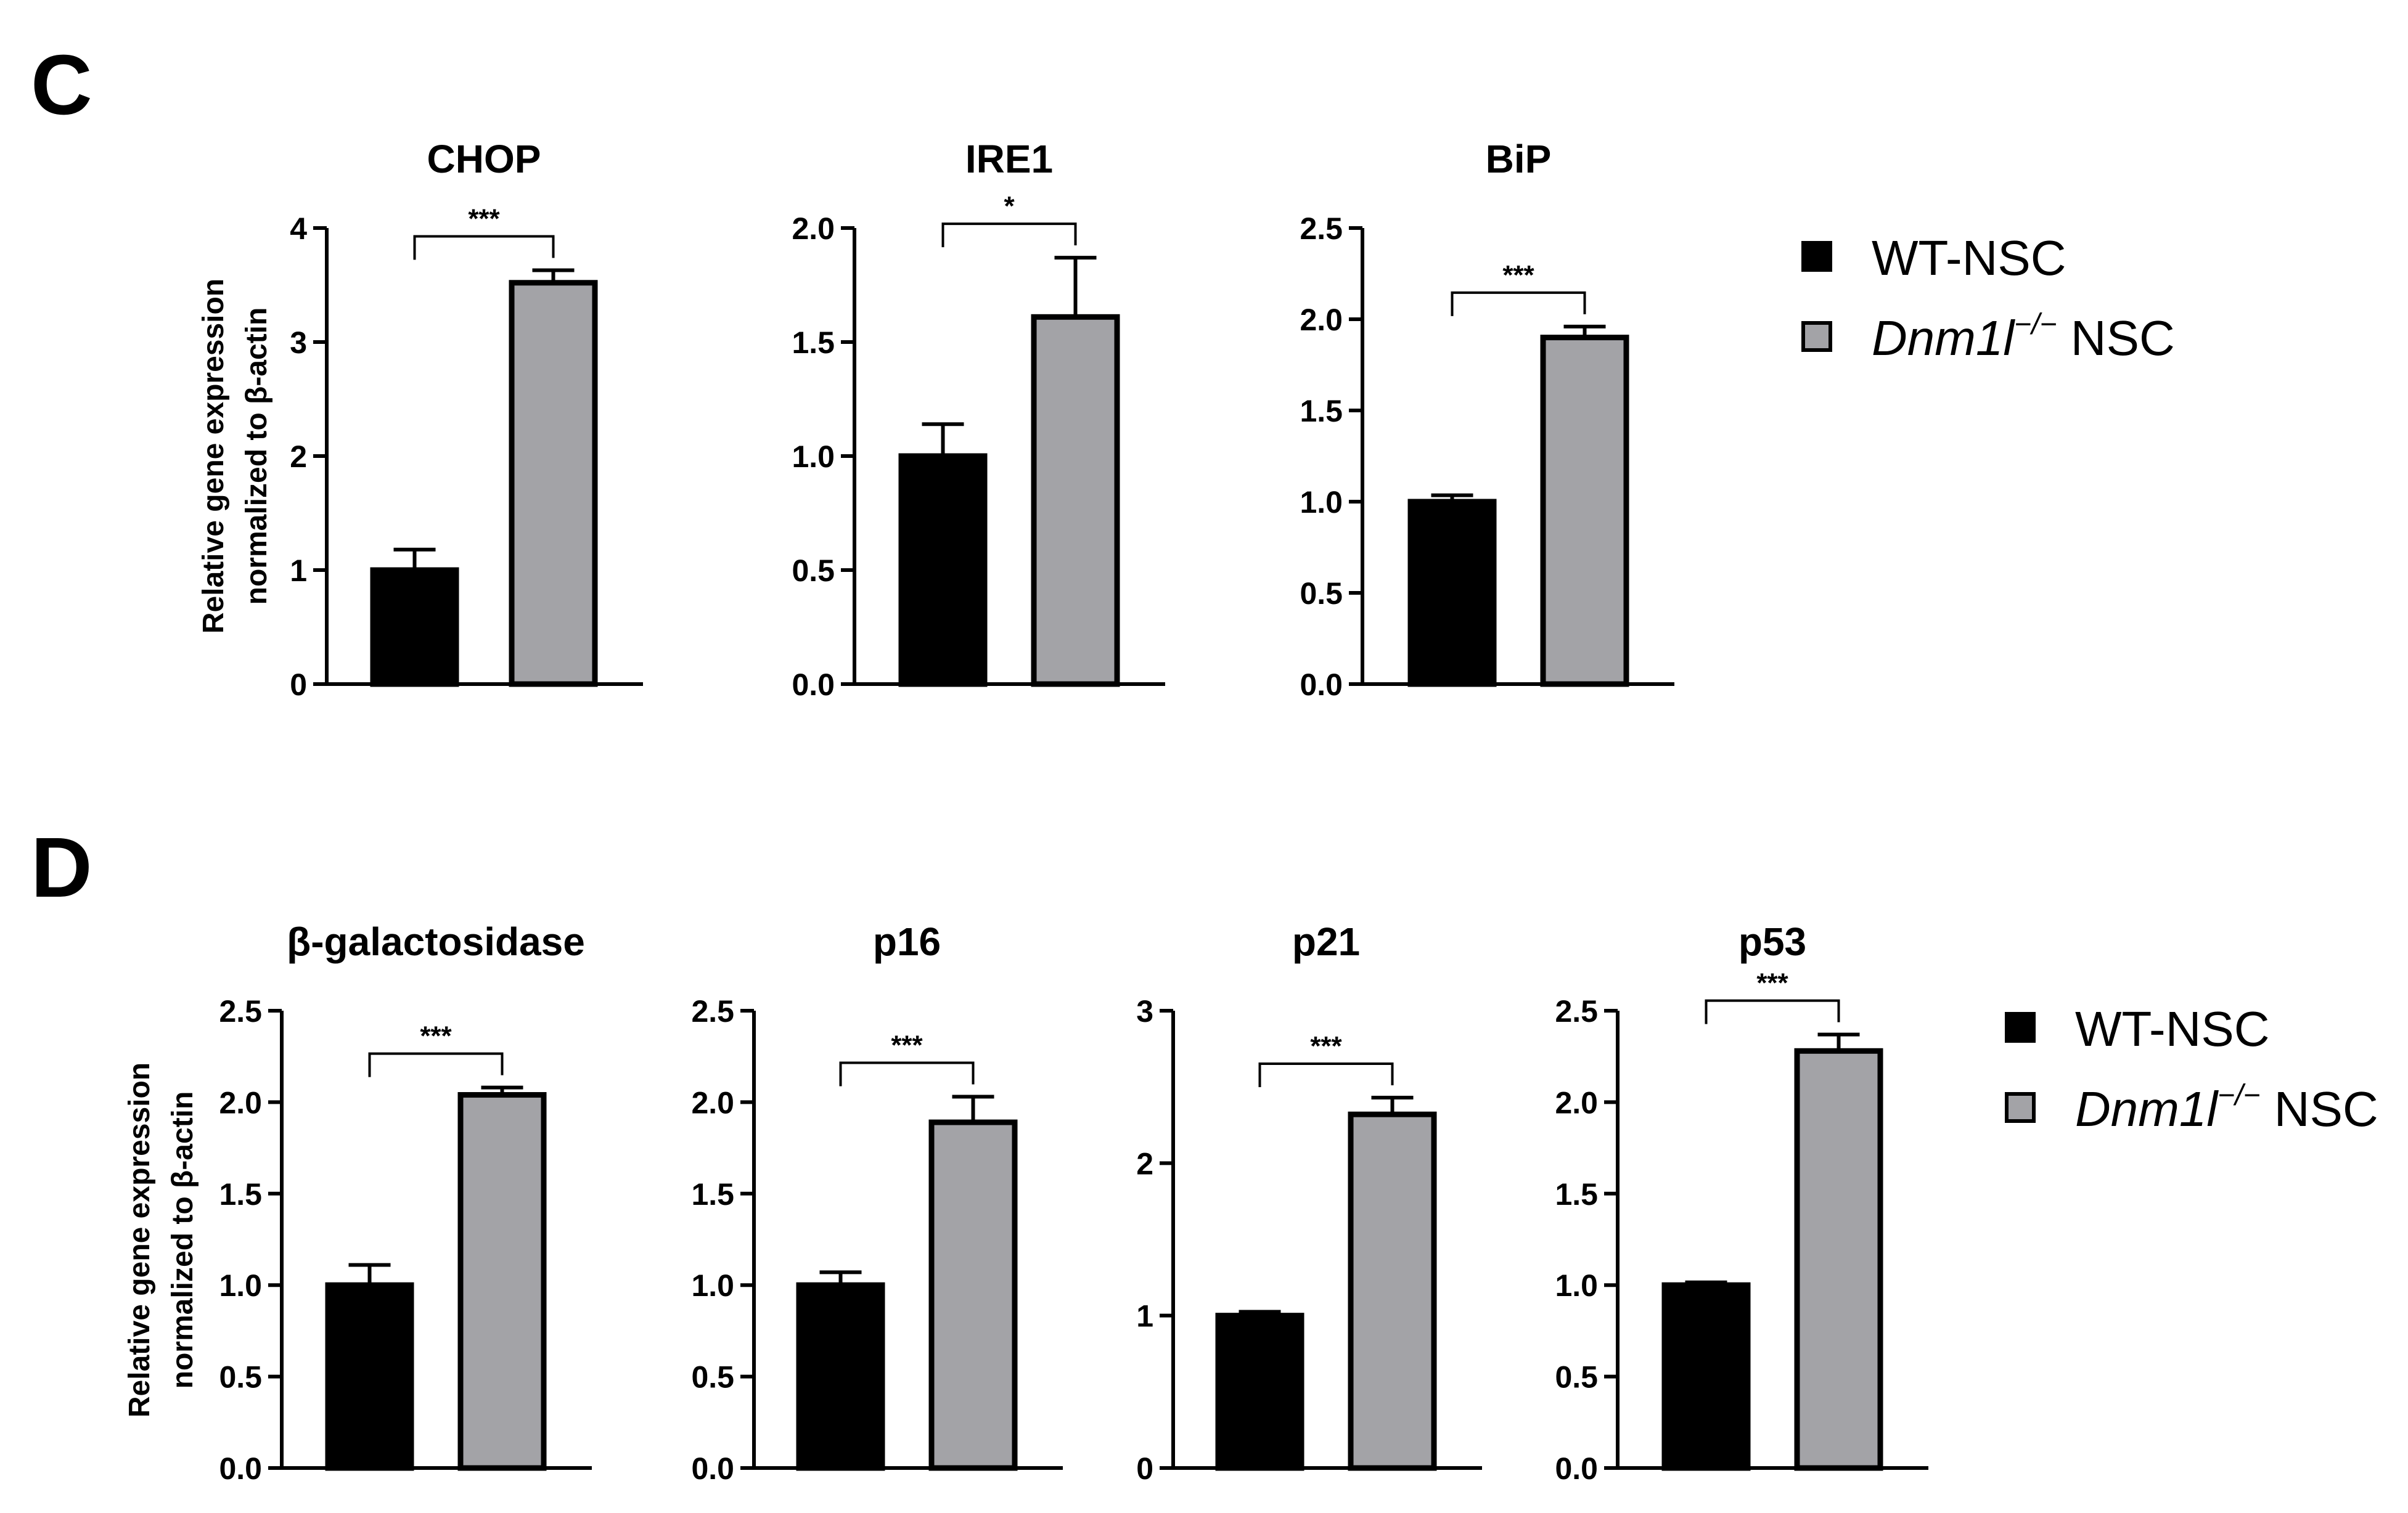  Describe the element at coordinates (2021, 1108) in the screenshot. I see `legend-d-swatch-ko` at that location.